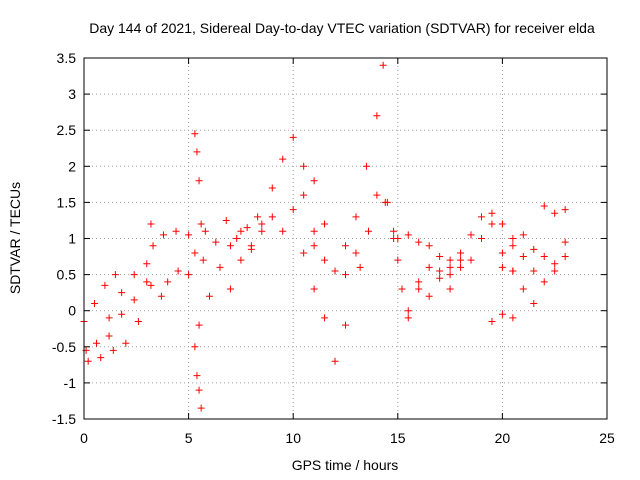 This screenshot has width=640, height=480. I want to click on series-track-l, so click(288, 184).